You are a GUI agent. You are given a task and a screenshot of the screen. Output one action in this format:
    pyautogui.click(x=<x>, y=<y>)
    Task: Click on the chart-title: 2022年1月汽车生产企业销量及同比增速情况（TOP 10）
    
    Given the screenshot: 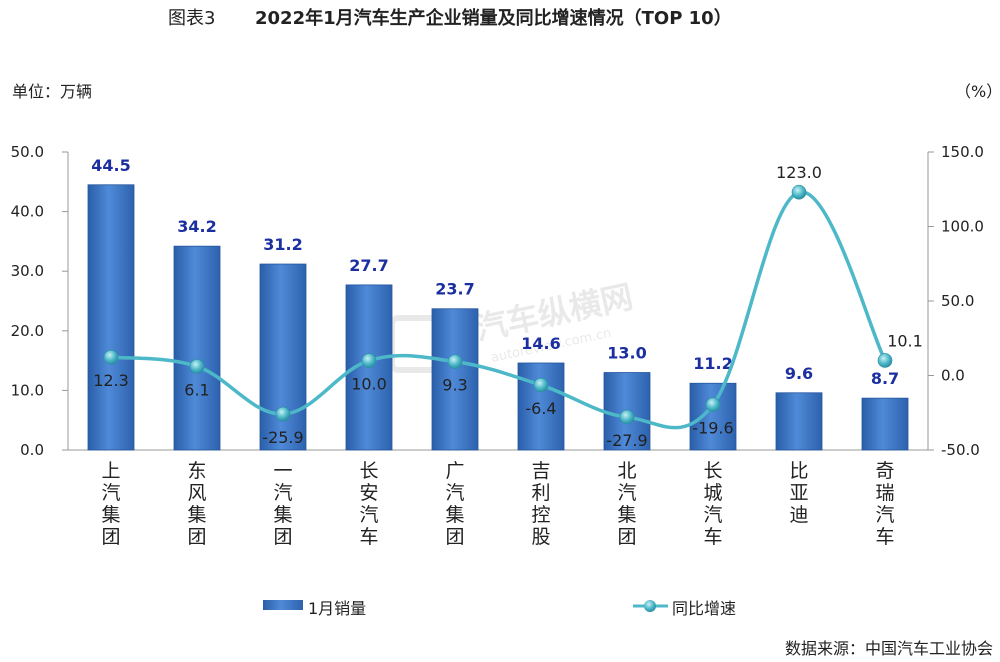 What is the action you would take?
    pyautogui.click(x=493, y=18)
    